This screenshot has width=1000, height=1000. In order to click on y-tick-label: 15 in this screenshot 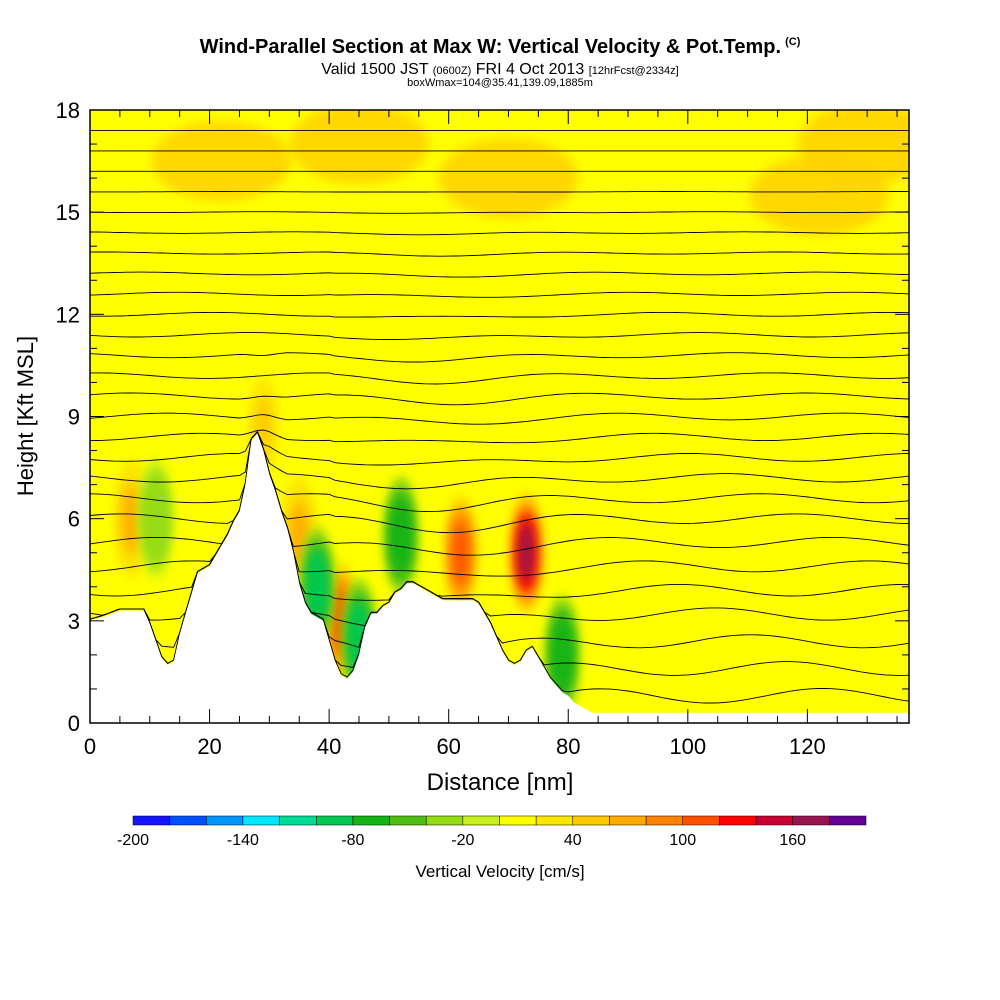, I will do `click(68, 212)`.